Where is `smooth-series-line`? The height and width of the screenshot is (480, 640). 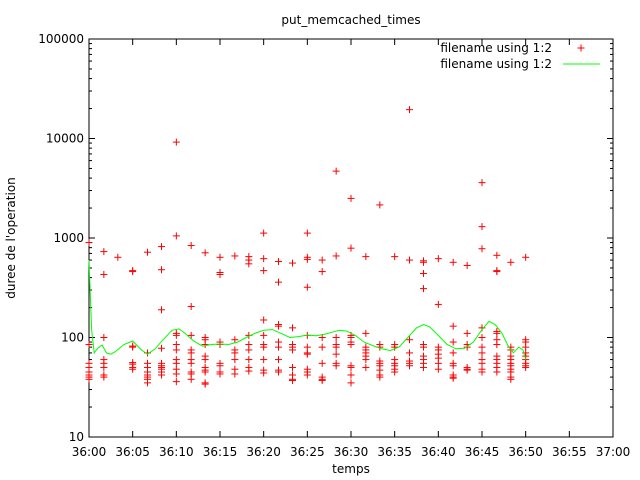
smooth-series-line is located at coordinates (307, 310).